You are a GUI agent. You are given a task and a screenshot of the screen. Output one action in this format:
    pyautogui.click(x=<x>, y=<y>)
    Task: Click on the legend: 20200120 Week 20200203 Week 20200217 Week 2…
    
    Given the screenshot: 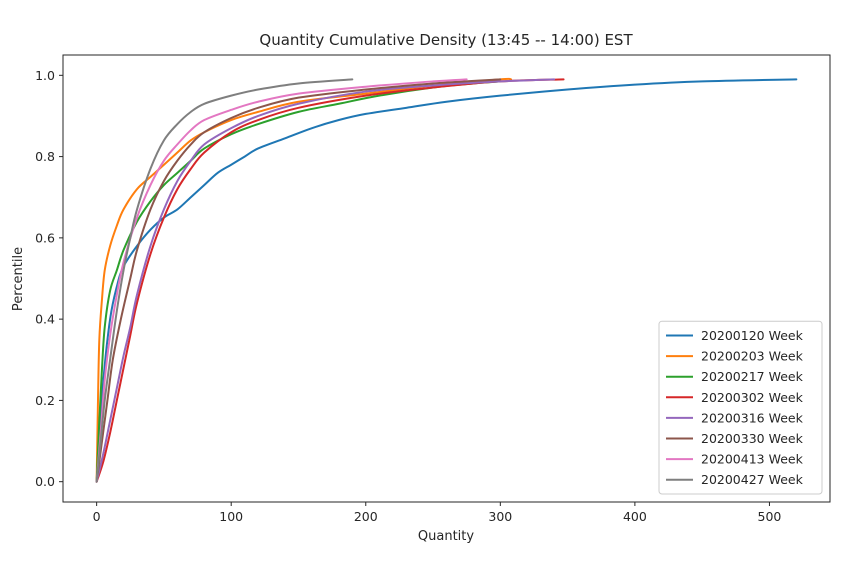 What is the action you would take?
    pyautogui.click(x=740, y=407)
    